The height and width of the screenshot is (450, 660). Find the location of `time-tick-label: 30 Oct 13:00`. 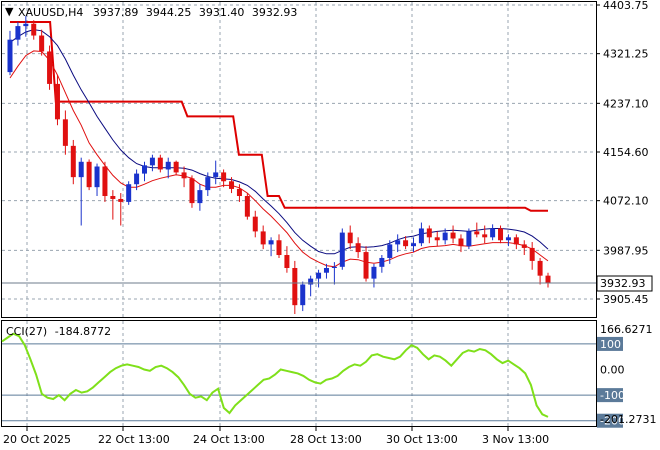

time-tick-label: 30 Oct 13:00 is located at coordinates (422, 439).